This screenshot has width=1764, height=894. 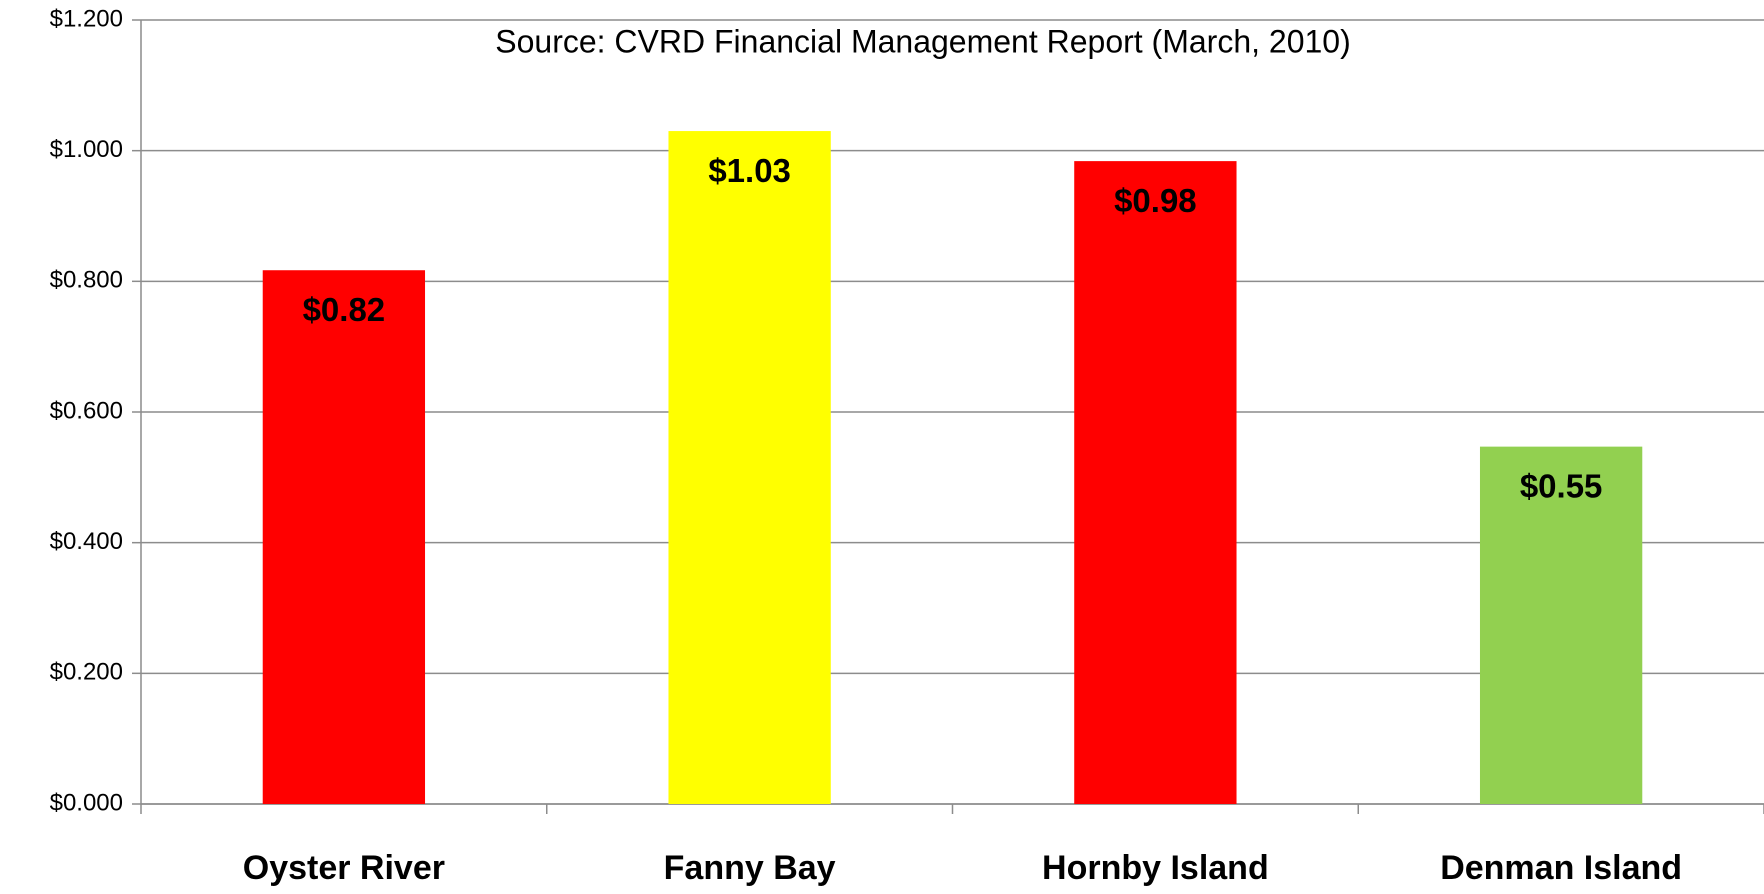 I want to click on x-tick-label: Fanny Bay, so click(x=750, y=868).